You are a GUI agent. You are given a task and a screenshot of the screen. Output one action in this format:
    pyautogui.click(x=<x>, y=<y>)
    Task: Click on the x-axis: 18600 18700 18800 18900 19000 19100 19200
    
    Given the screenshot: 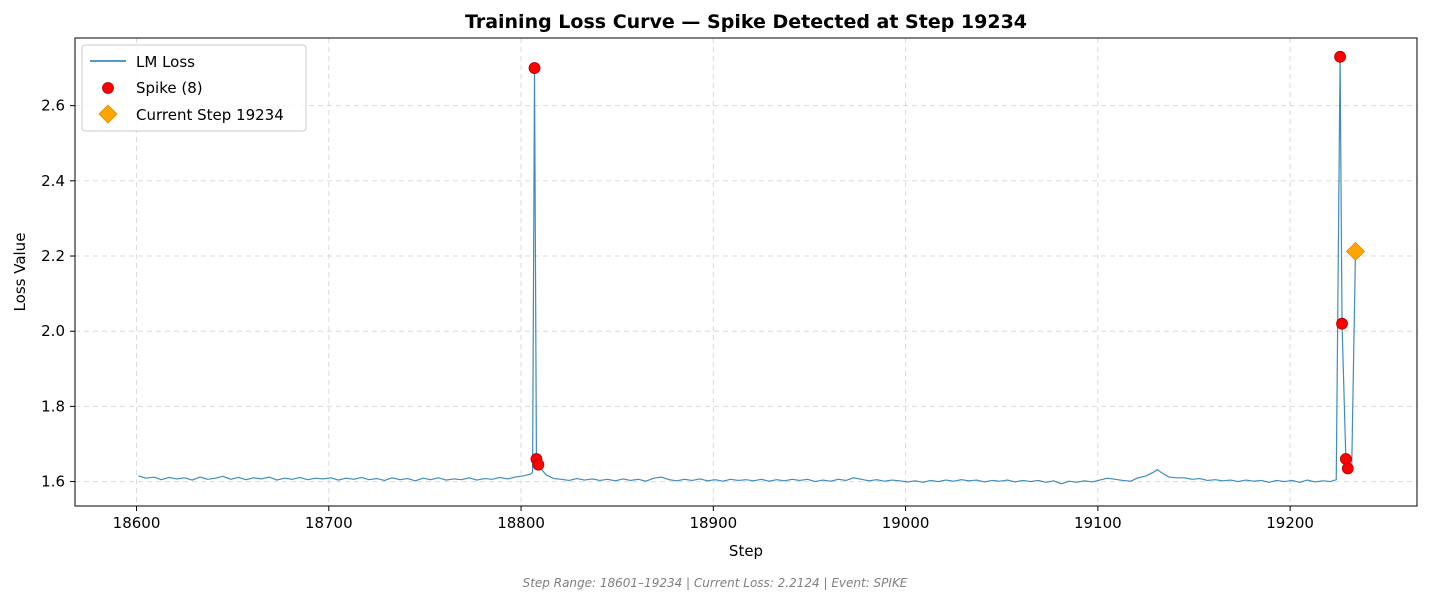 What is the action you would take?
    pyautogui.click(x=713, y=519)
    